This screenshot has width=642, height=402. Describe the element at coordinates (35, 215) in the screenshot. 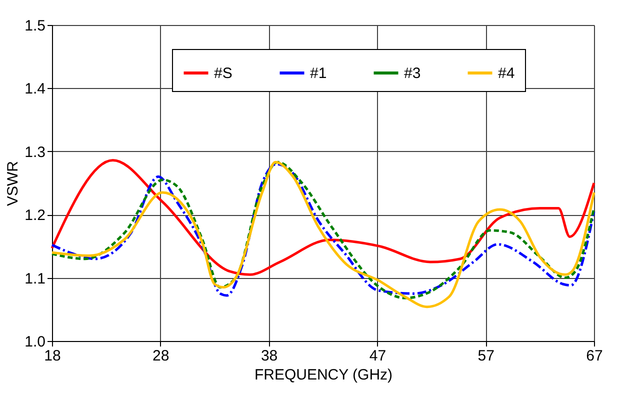

I see `y-tick-label: 1.2` at that location.